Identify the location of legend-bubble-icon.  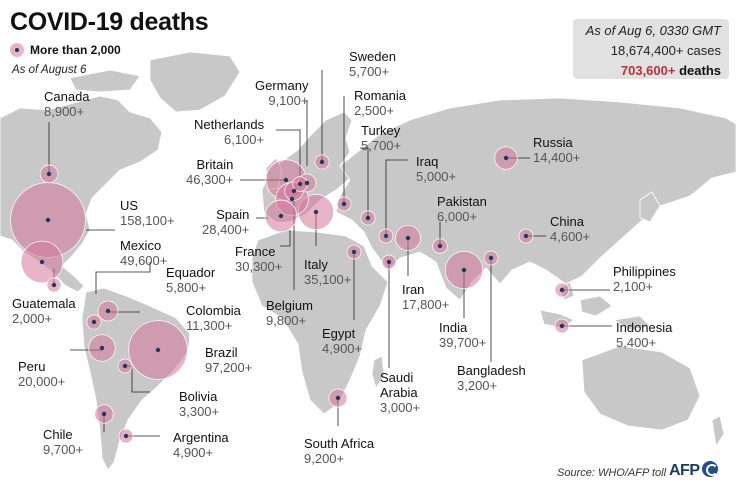
(17, 50).